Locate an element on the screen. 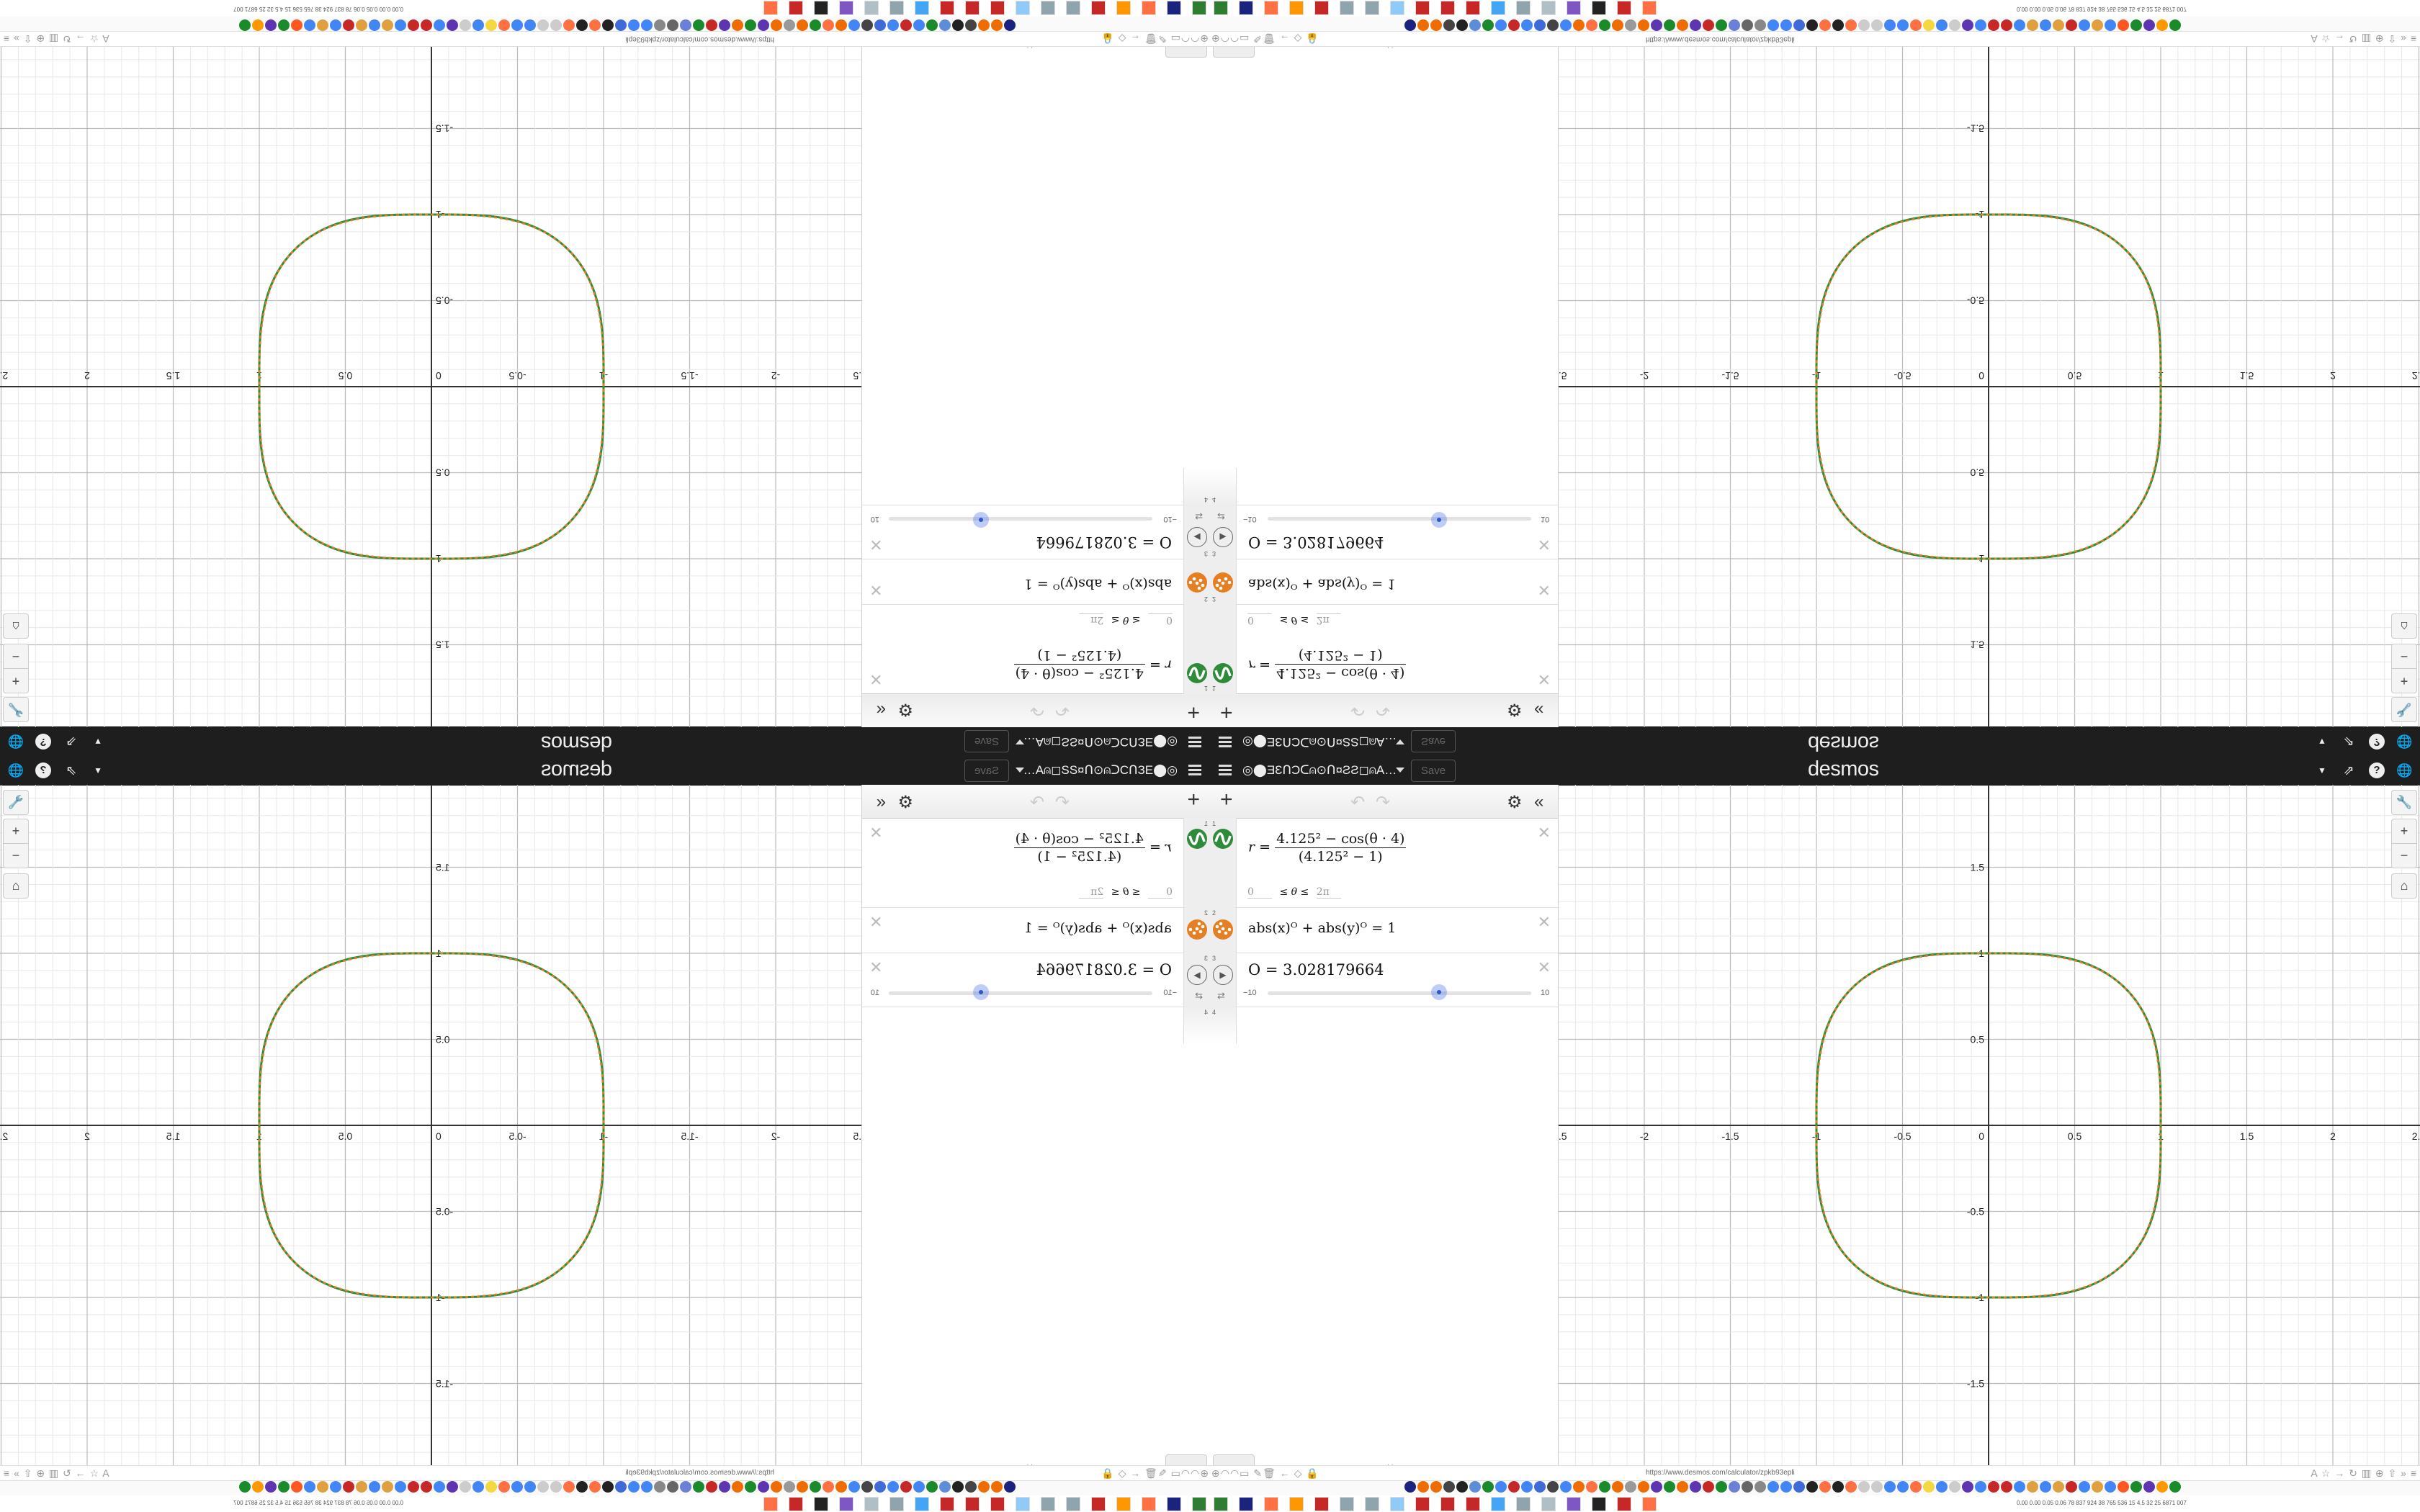  polar-curve-icon is located at coordinates (1197, 839).